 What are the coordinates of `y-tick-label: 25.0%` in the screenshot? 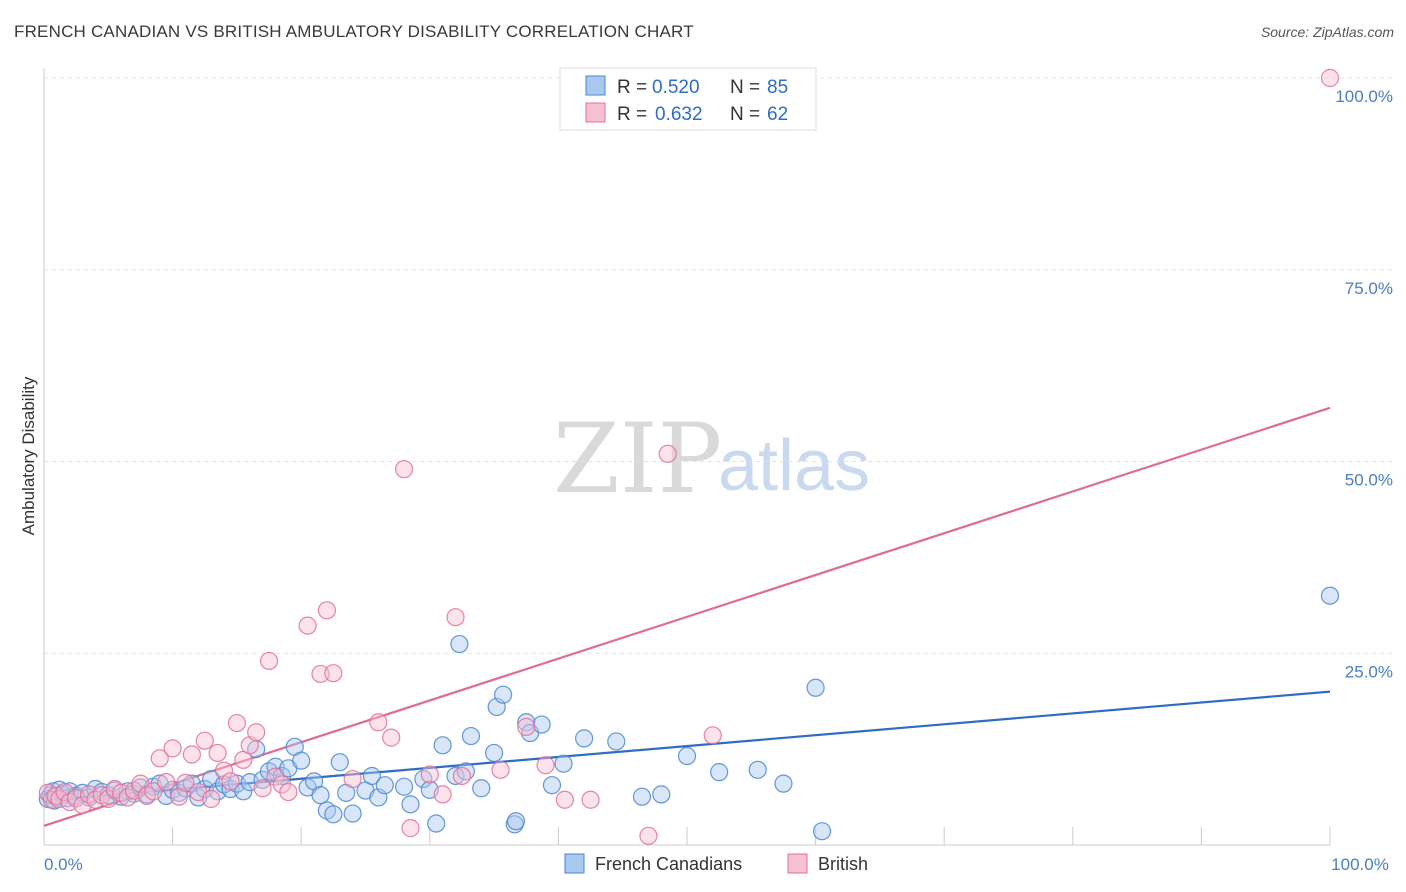 It's located at (1369, 671).